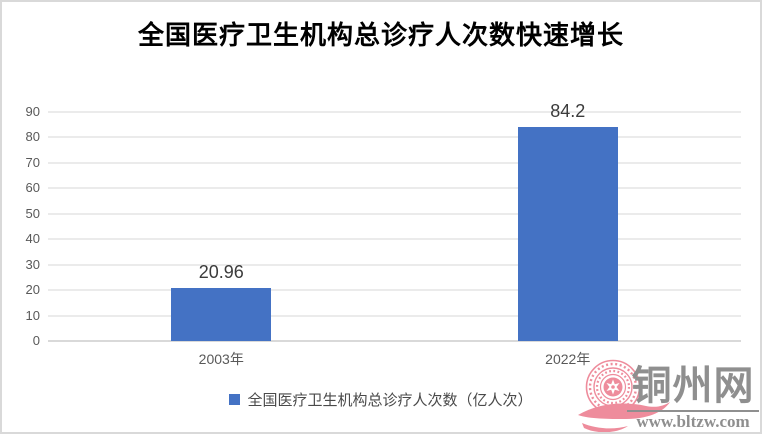 The height and width of the screenshot is (434, 762). Describe the element at coordinates (32, 137) in the screenshot. I see `y-axis-tick-label: 80` at that location.